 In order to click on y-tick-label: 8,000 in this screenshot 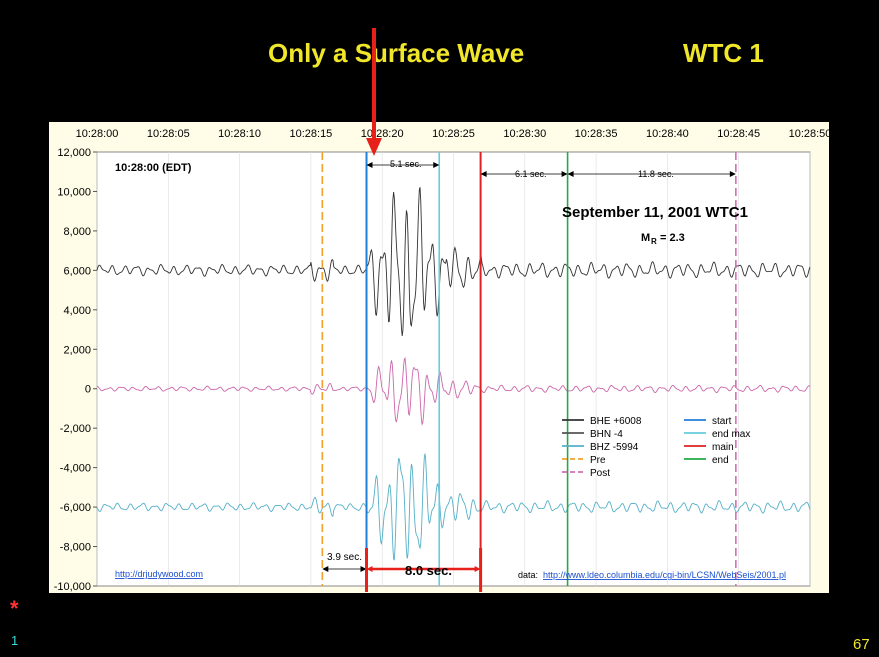, I will do `click(77, 232)`.